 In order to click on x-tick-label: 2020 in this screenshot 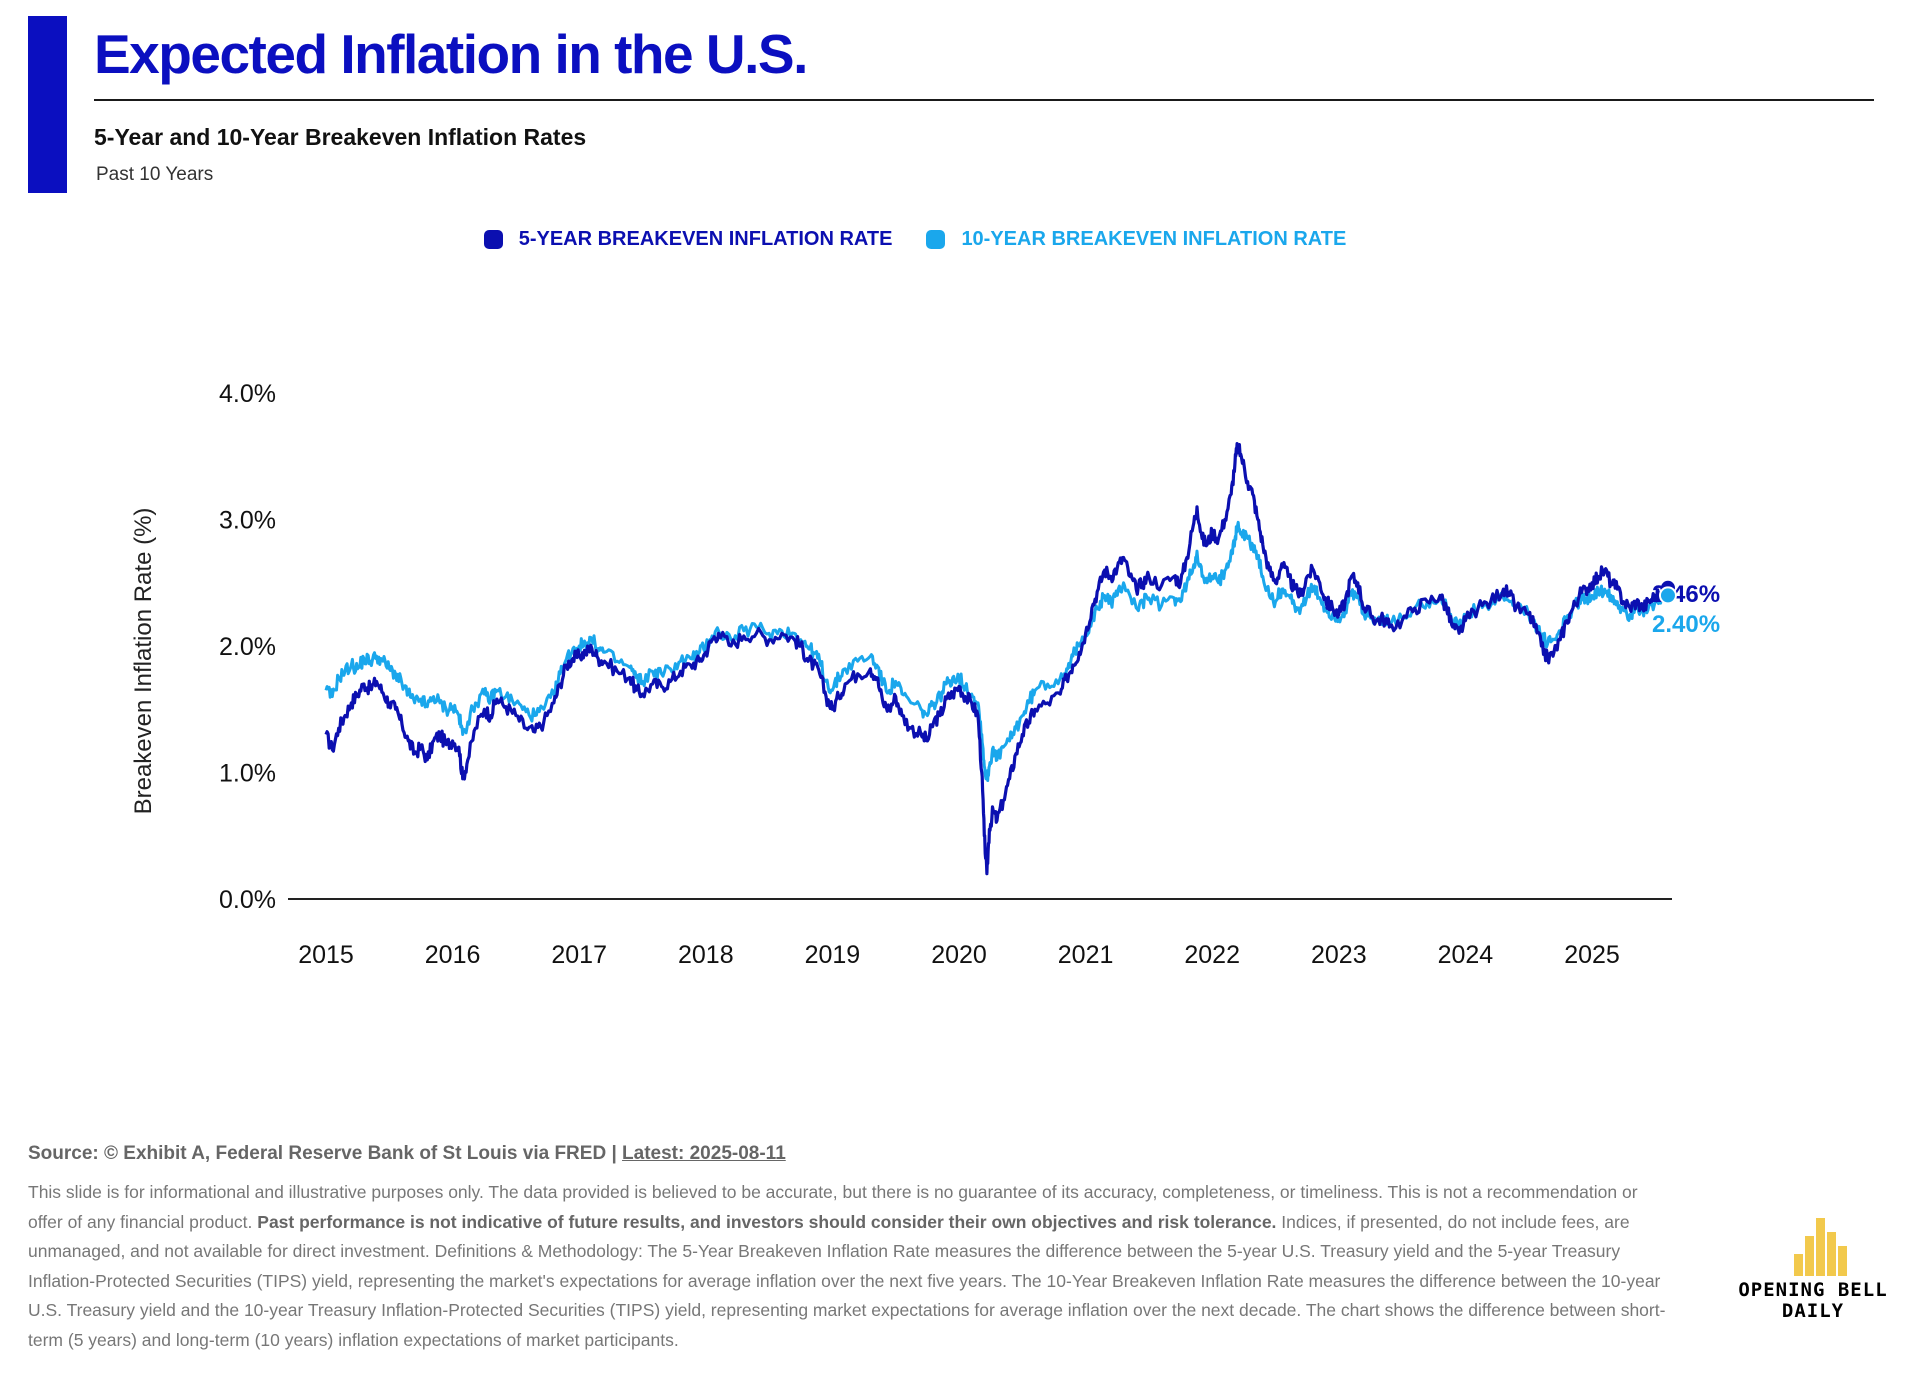, I will do `click(959, 955)`.